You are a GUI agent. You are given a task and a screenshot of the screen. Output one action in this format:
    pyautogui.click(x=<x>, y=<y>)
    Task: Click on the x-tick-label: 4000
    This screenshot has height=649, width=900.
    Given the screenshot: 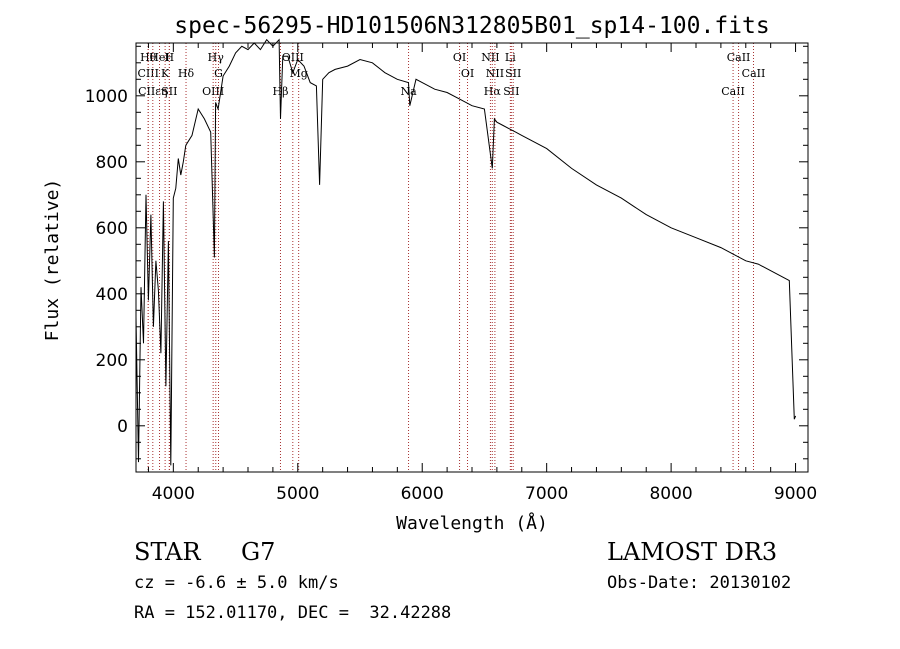 What is the action you would take?
    pyautogui.click(x=173, y=494)
    